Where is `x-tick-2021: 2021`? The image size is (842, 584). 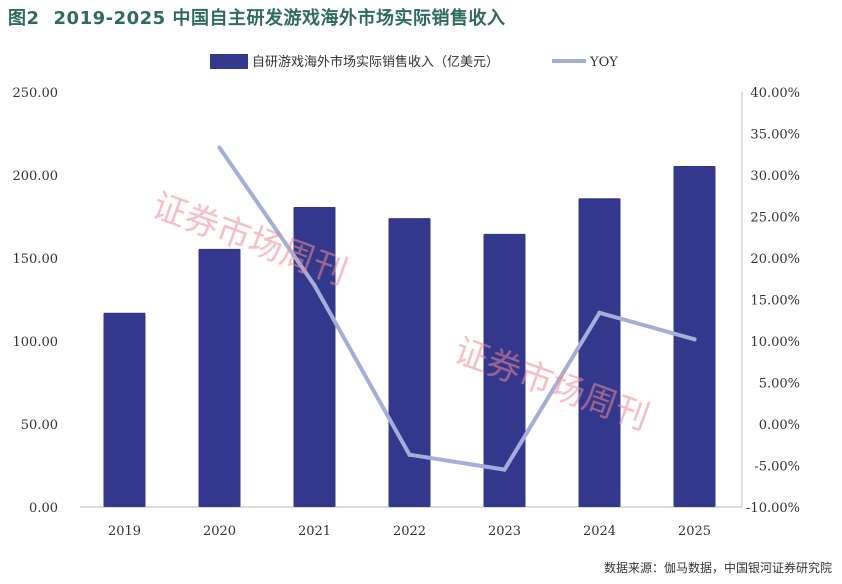
x-tick-2021: 2021 is located at coordinates (314, 531).